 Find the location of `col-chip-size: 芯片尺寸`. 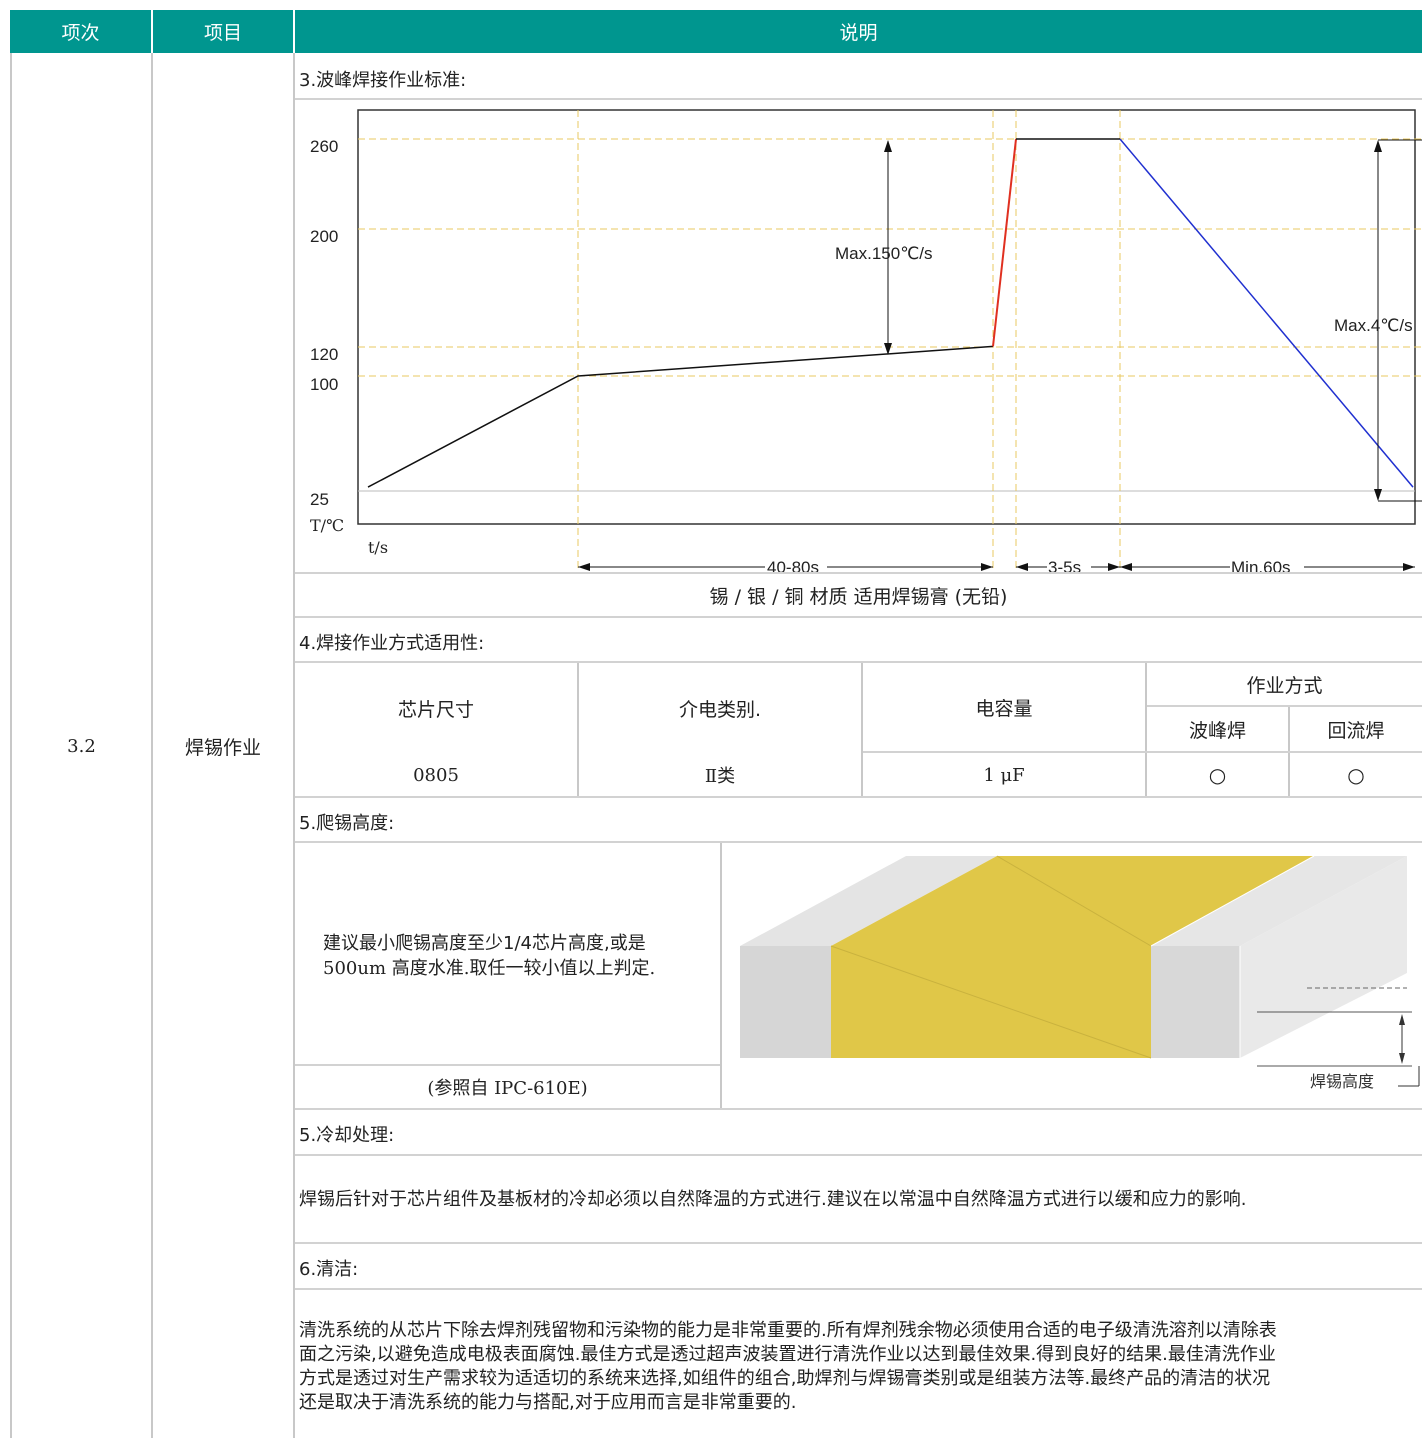

col-chip-size: 芯片尺寸 is located at coordinates (436, 708).